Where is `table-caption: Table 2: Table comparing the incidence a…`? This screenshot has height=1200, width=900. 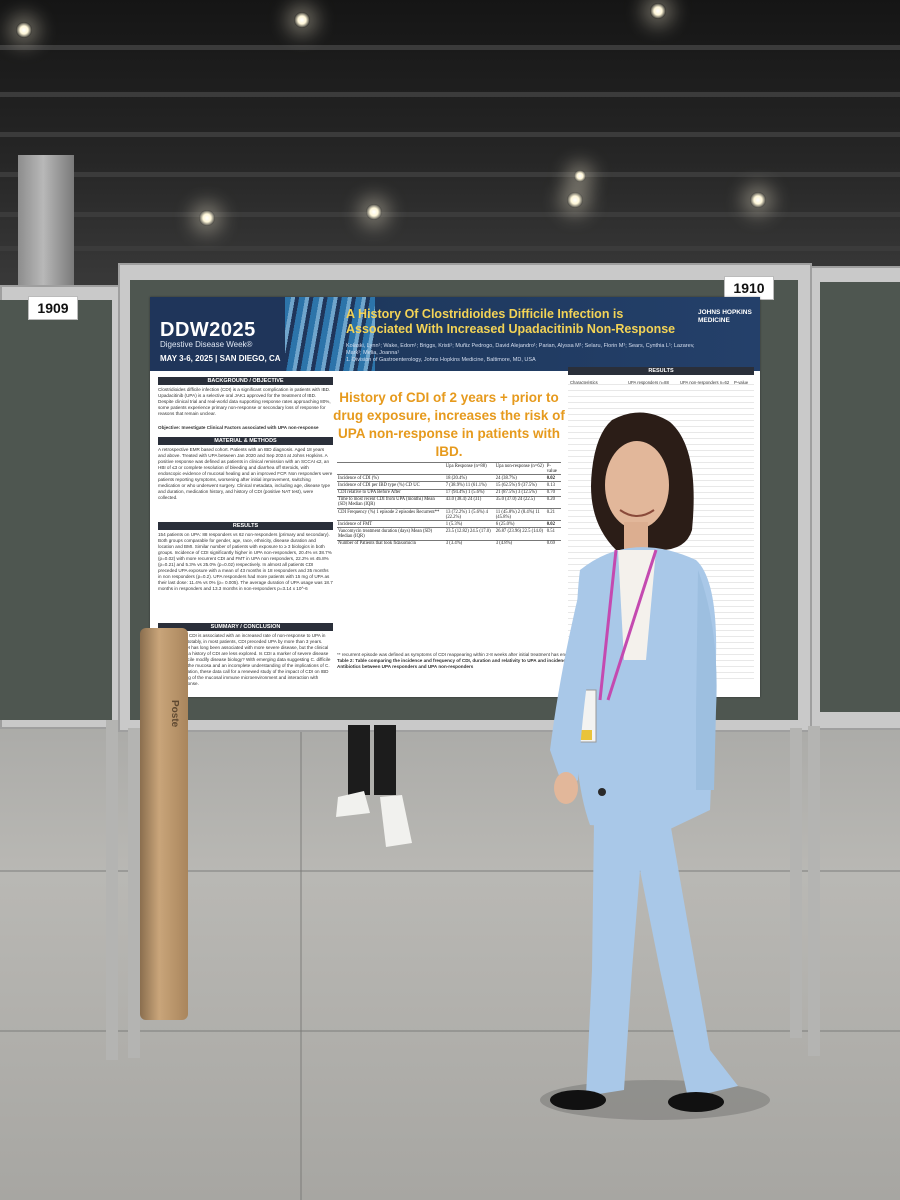
table-caption: Table 2: Table comparing the incidence a… is located at coordinates (466, 663).